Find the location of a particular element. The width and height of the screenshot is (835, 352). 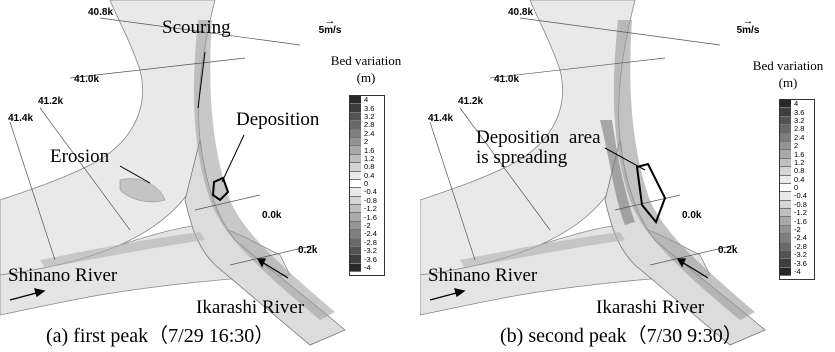

legend-row: 0.8 is located at coordinates (797, 171).